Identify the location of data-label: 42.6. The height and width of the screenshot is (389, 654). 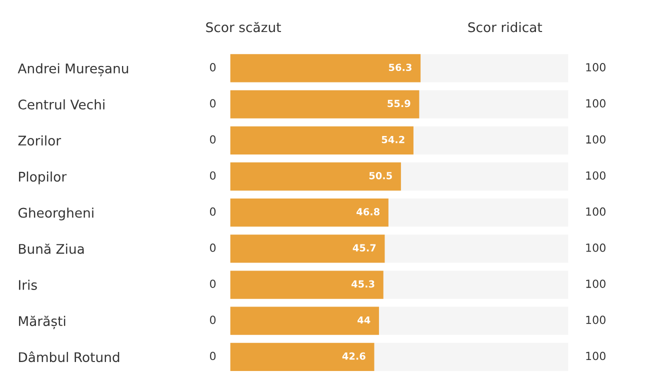
(354, 356).